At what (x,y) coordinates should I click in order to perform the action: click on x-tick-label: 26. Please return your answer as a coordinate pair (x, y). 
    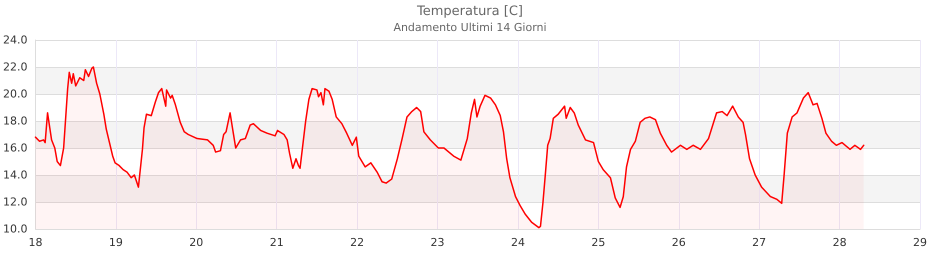
    Looking at the image, I should click on (679, 242).